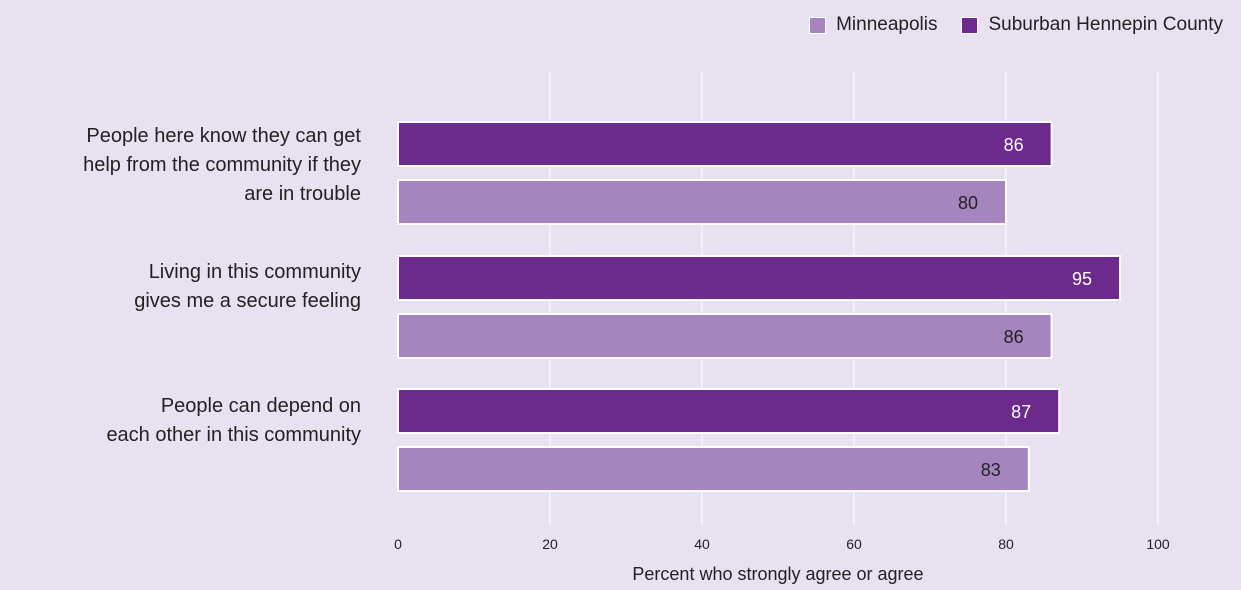 The image size is (1241, 590). Describe the element at coordinates (1158, 544) in the screenshot. I see `x-tick-label-100: 100` at that location.